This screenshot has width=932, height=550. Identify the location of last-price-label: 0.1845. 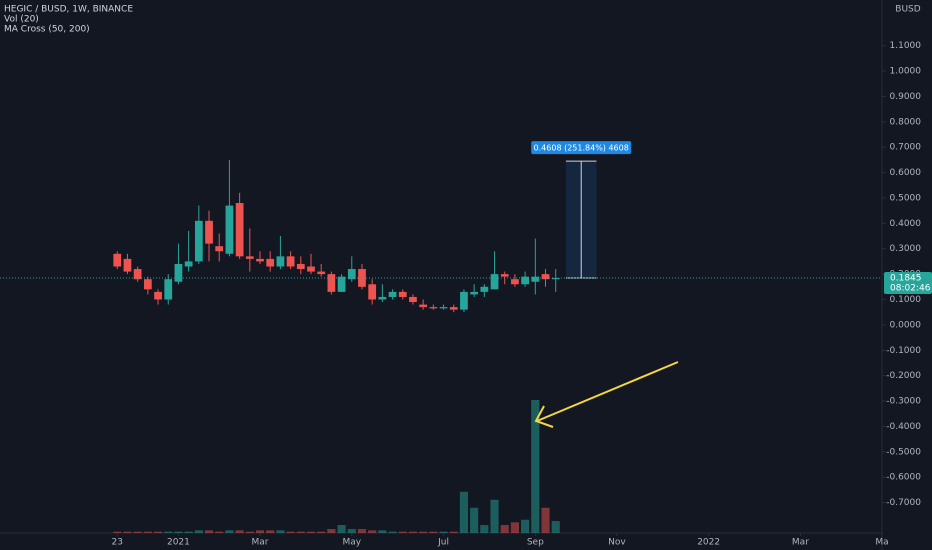
(906, 279).